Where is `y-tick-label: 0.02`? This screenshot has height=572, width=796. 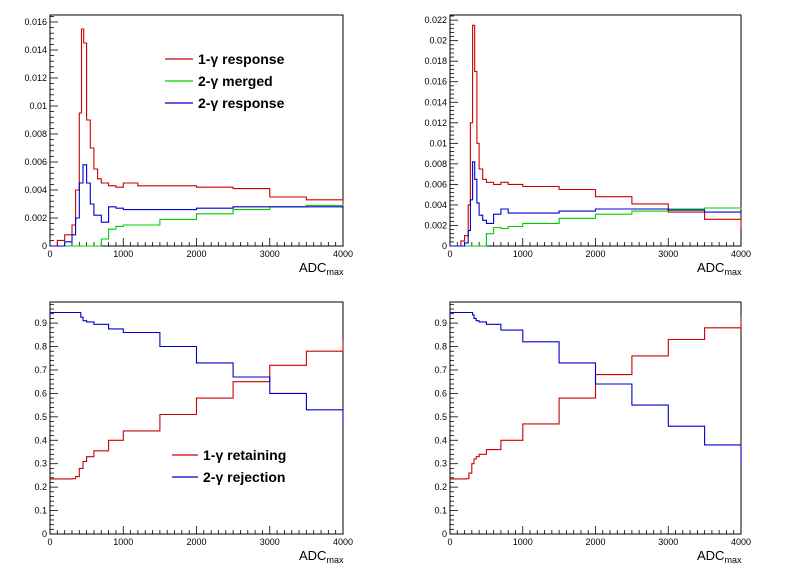 y-tick-label: 0.02 is located at coordinates (438, 41).